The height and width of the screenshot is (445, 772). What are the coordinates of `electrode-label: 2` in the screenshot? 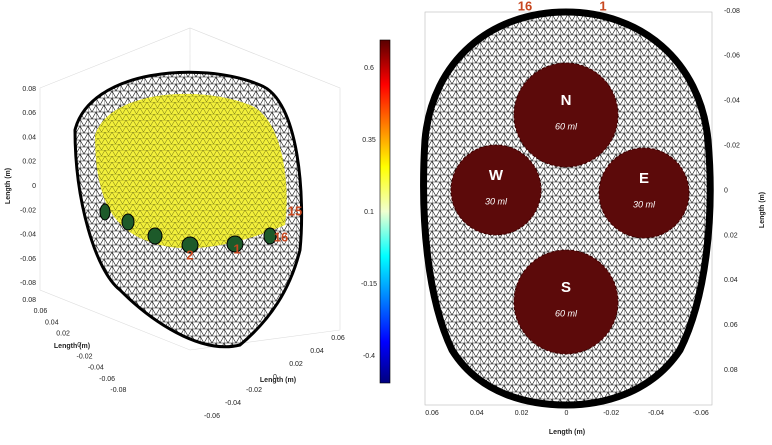 It's located at (189, 254).